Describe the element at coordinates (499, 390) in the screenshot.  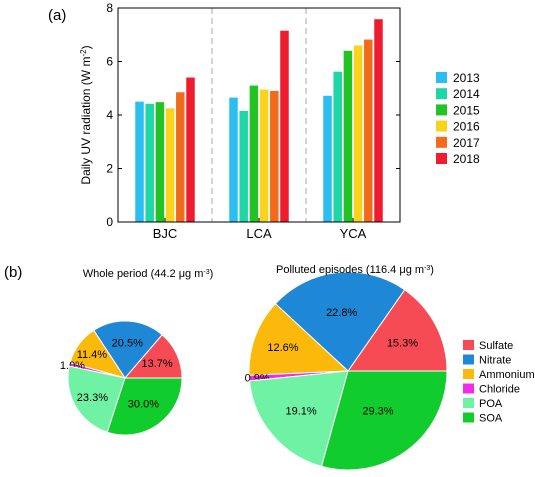
I see `pie-legend-label-chloride: Chloride` at that location.